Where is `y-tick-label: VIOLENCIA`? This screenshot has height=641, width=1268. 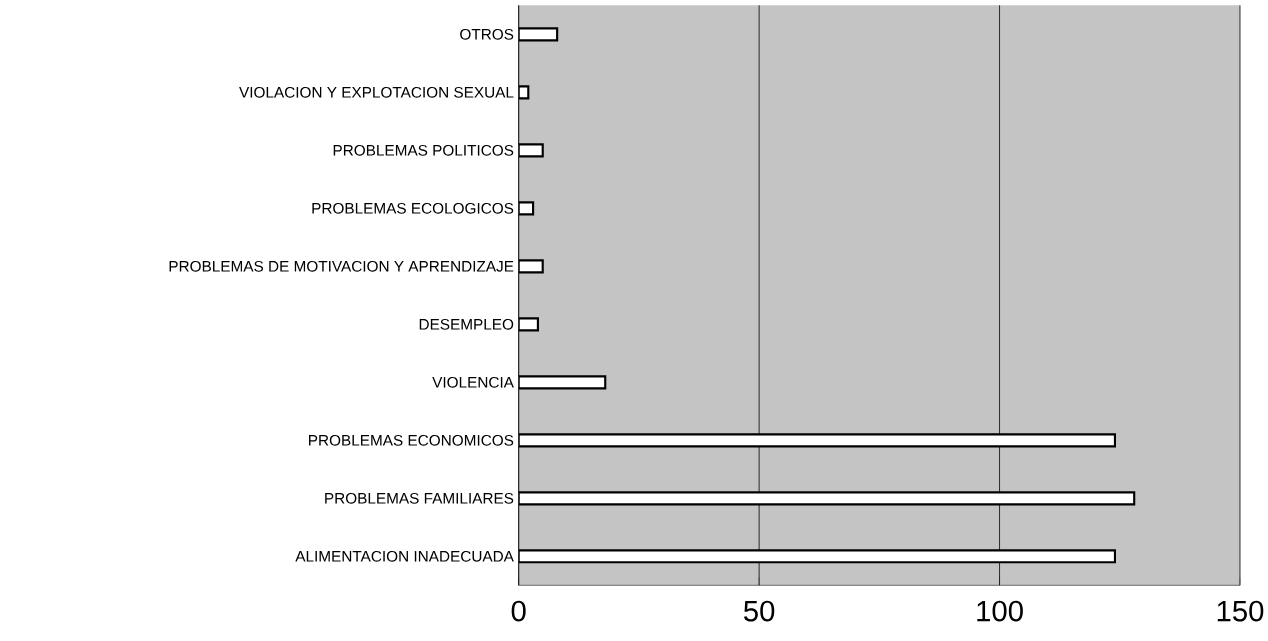 y-tick-label: VIOLENCIA is located at coordinates (473, 382).